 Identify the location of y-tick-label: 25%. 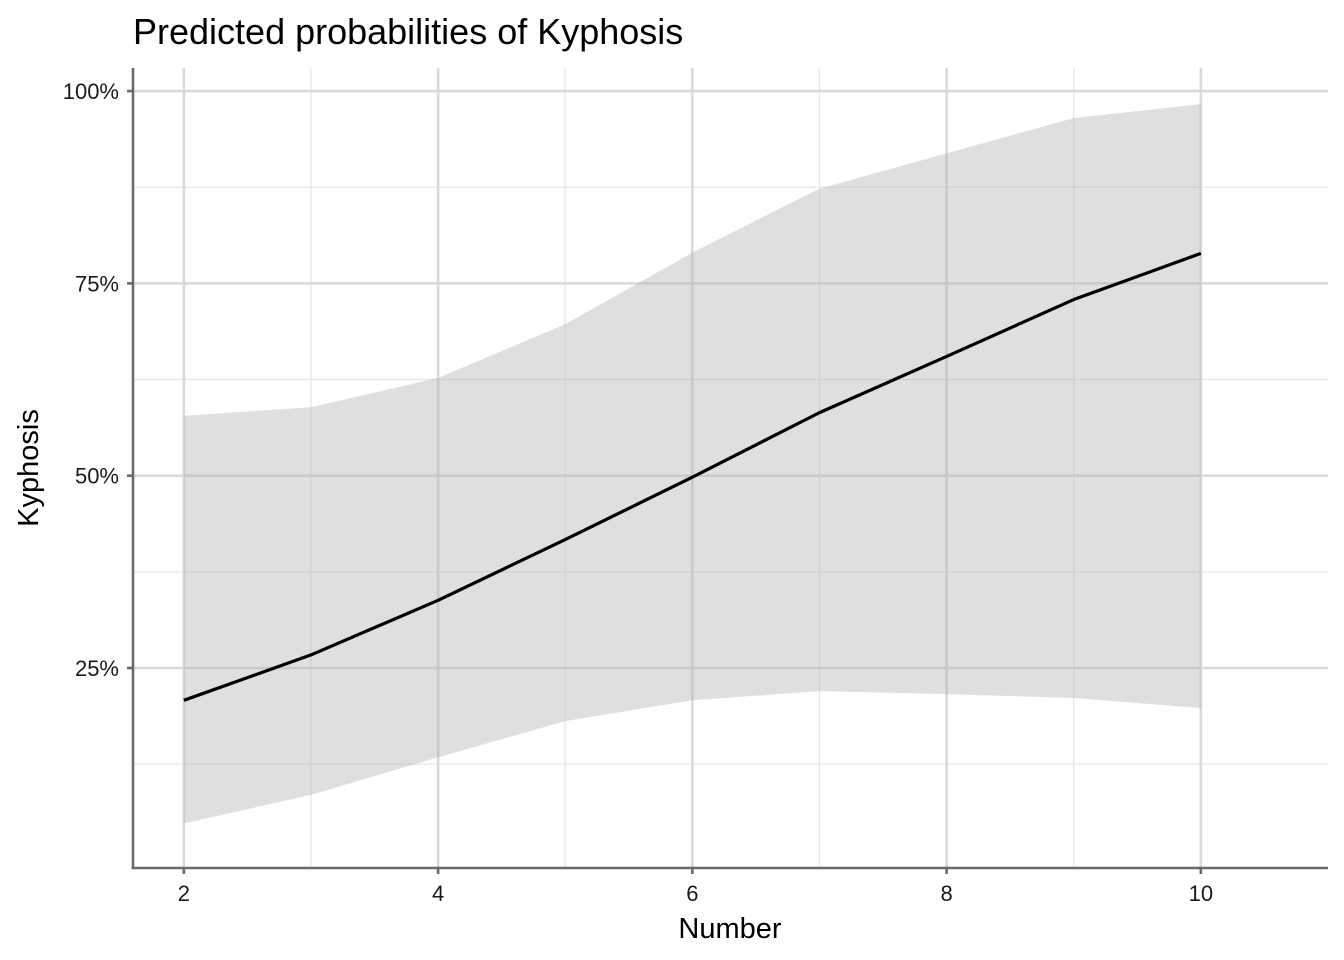
(97, 668).